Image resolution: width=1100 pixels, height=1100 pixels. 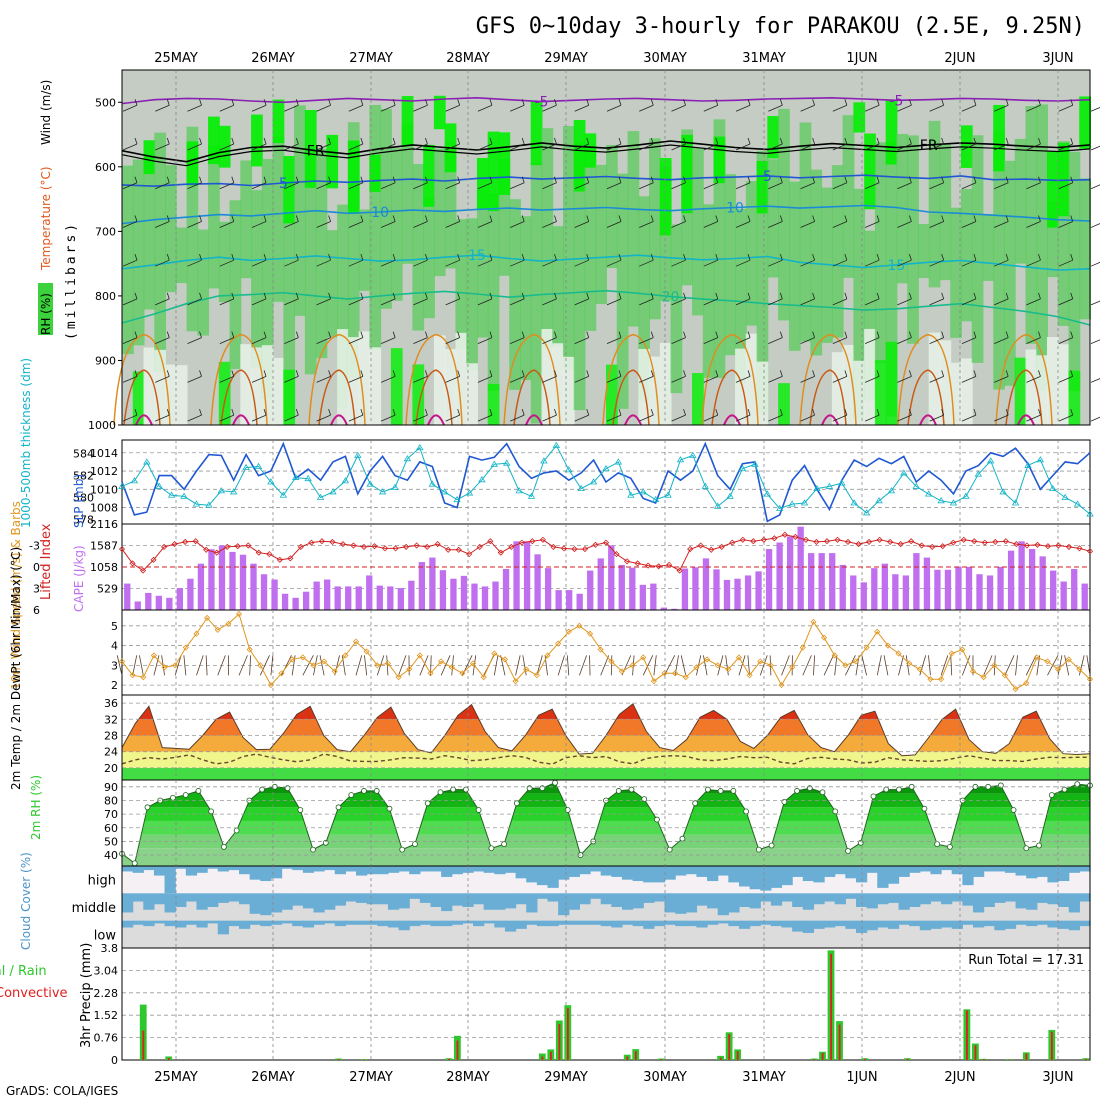 I want to click on thickness-marker, so click(x=966, y=495).